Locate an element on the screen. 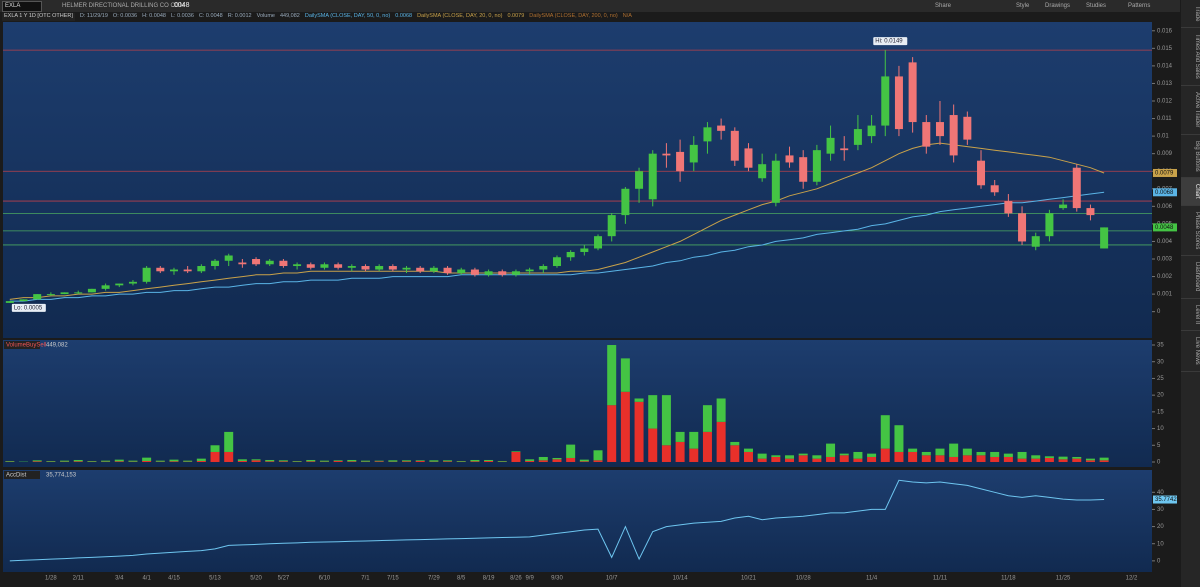  sidebar-tab: Phase Scores is located at coordinates (1190, 231).